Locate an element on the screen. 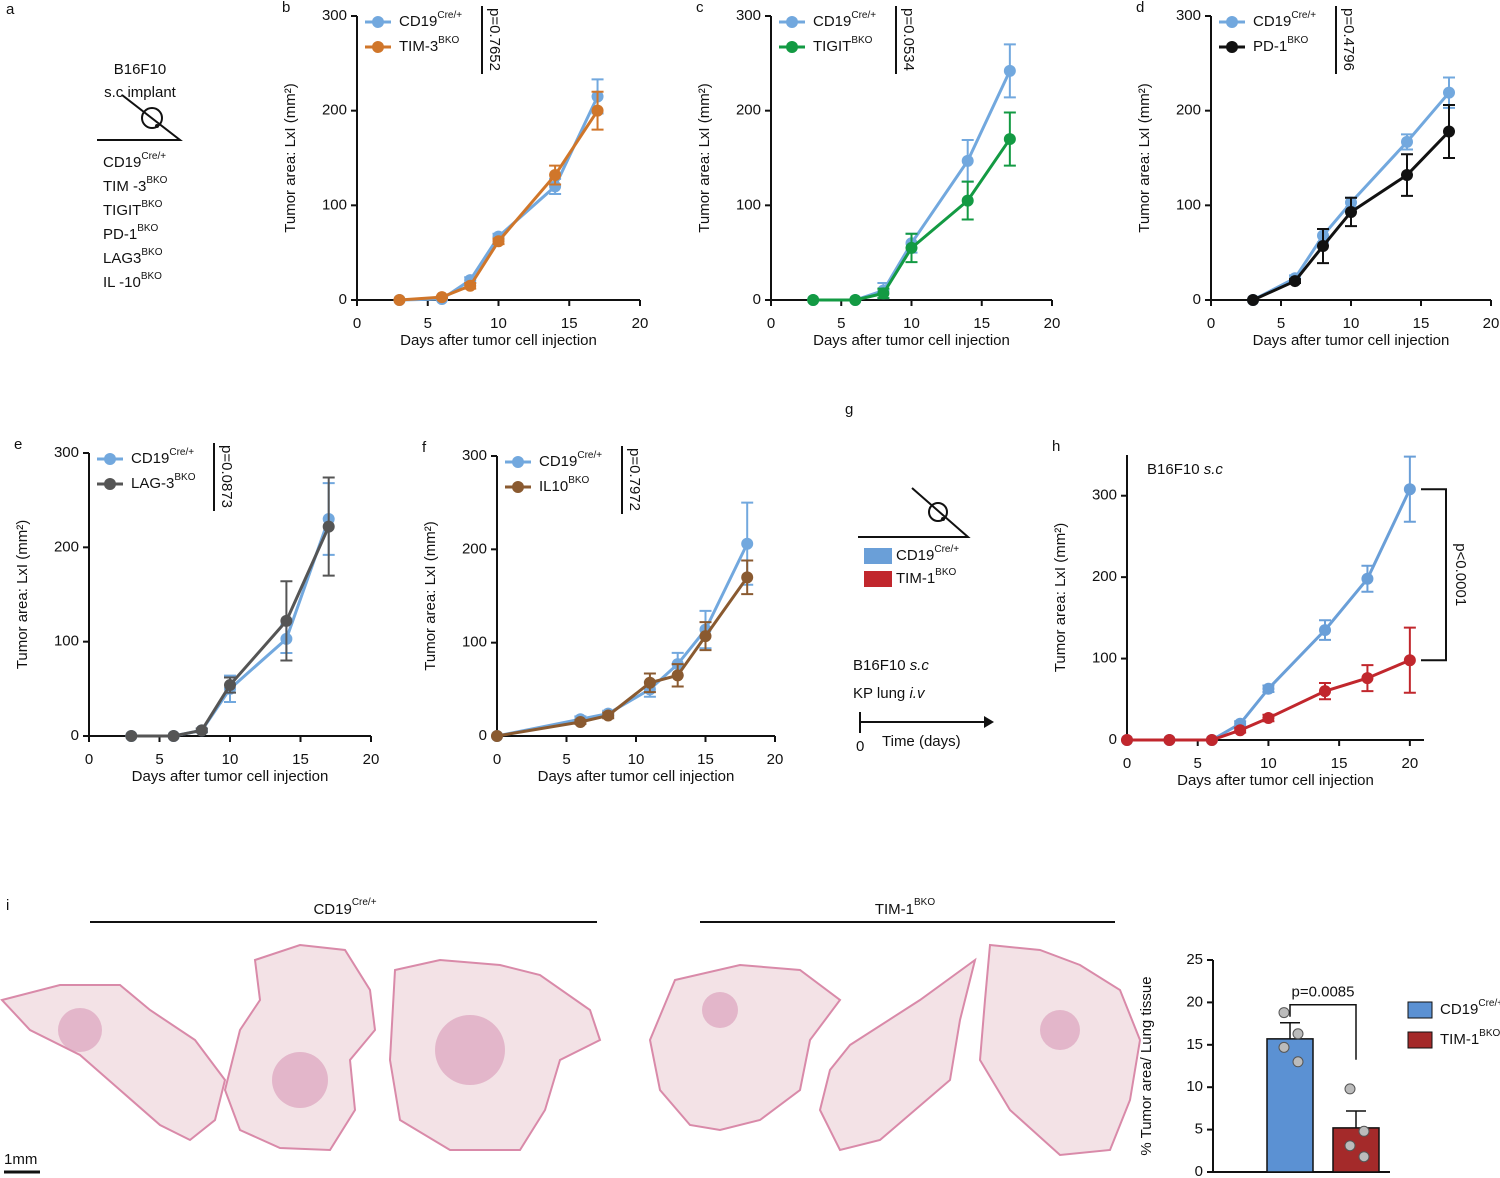 Image resolution: width=1500 pixels, height=1178 pixels. panel-label: c is located at coordinates (700, 8).